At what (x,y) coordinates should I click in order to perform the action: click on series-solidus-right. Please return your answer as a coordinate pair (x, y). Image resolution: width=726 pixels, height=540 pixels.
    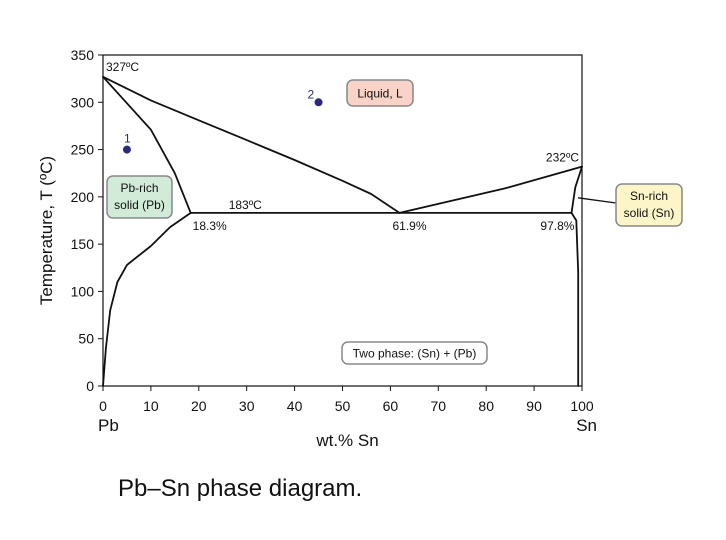
    Looking at the image, I should click on (576, 189).